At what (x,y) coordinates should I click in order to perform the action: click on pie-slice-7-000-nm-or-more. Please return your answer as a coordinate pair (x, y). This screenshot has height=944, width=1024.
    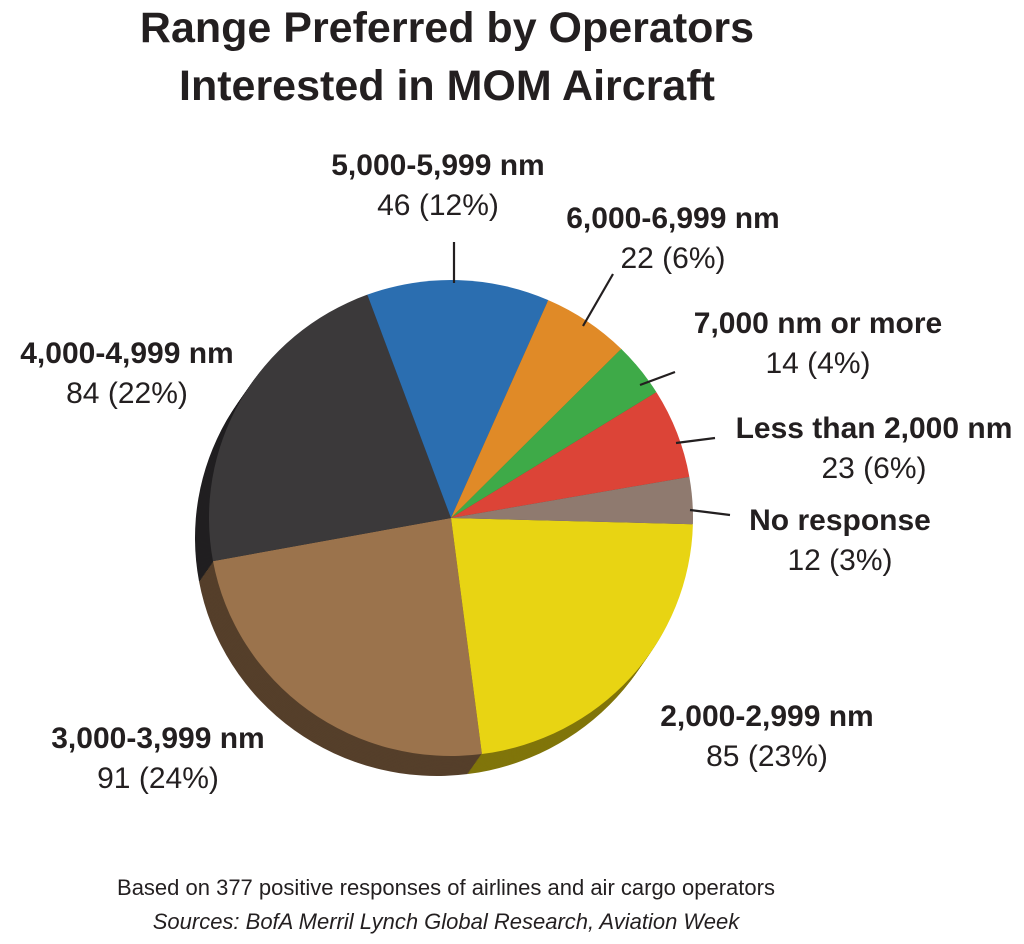
    Looking at the image, I should click on (554, 433).